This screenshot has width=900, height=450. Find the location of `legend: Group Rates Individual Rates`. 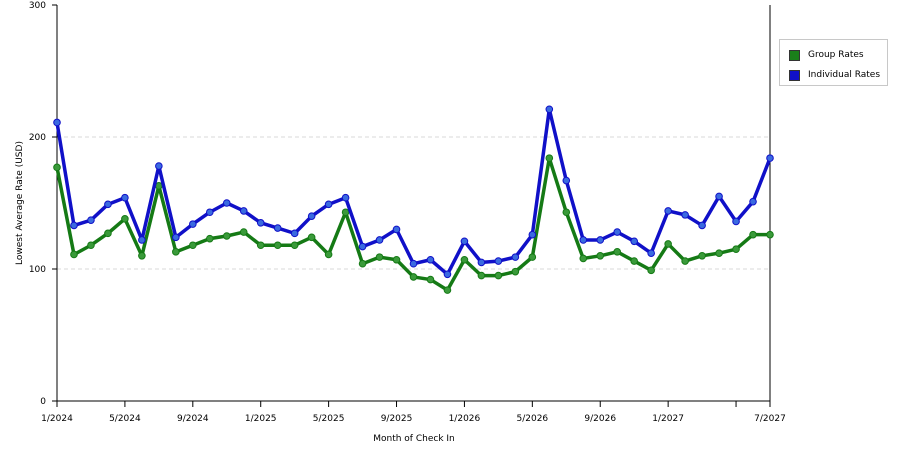

legend: Group Rates Individual Rates is located at coordinates (833, 62).